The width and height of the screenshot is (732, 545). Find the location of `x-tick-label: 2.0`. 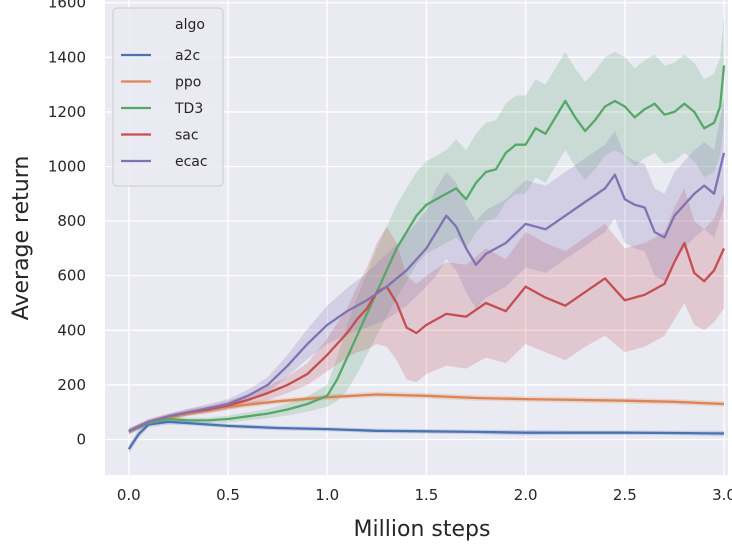

x-tick-label: 2.0 is located at coordinates (526, 495).